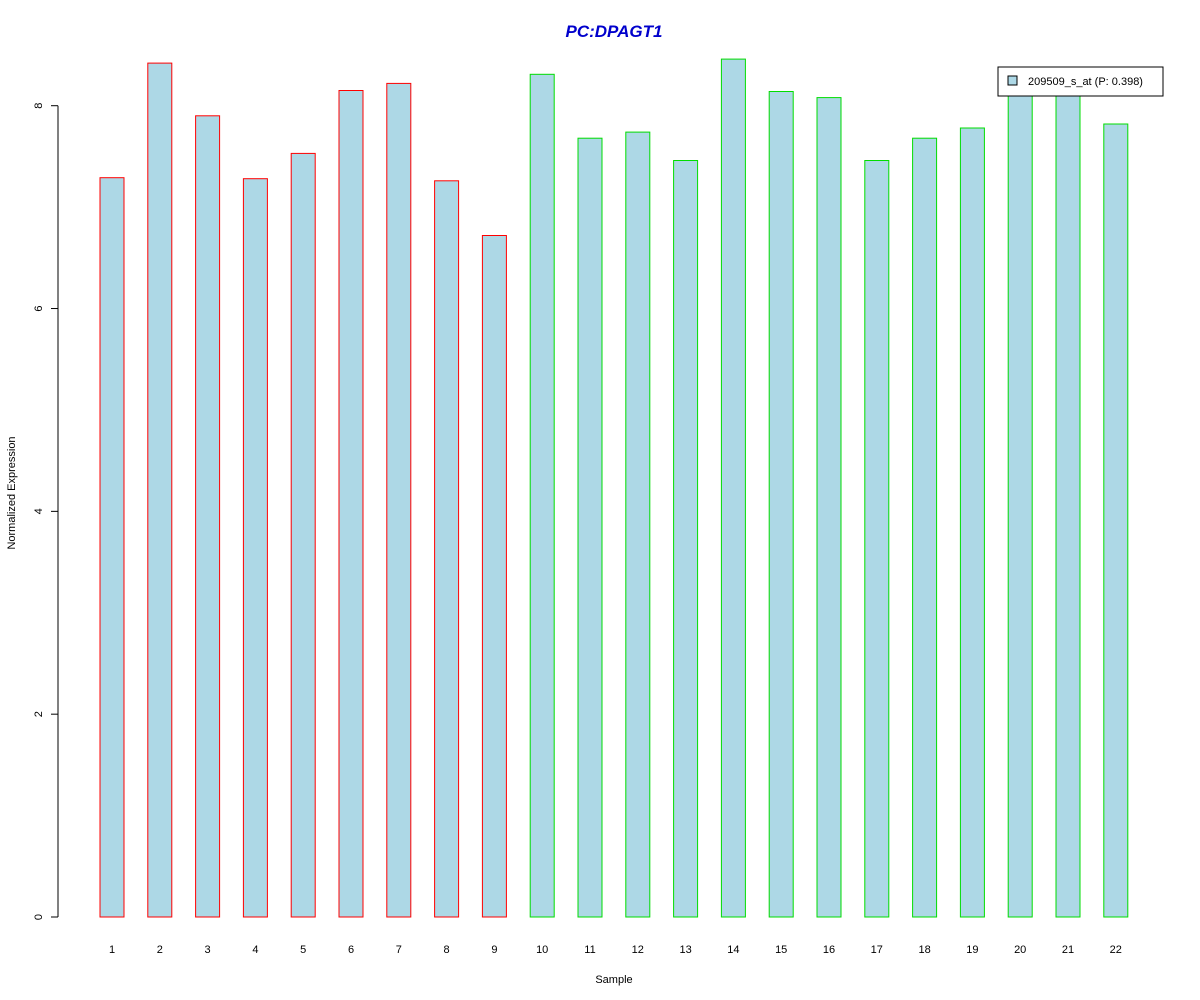 The height and width of the screenshot is (1000, 1200). What do you see at coordinates (924, 950) in the screenshot?
I see `x-tick-label: 18` at bounding box center [924, 950].